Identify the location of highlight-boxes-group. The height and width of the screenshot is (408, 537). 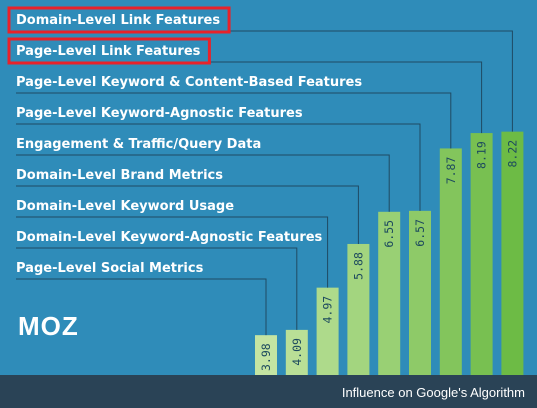
(119, 35).